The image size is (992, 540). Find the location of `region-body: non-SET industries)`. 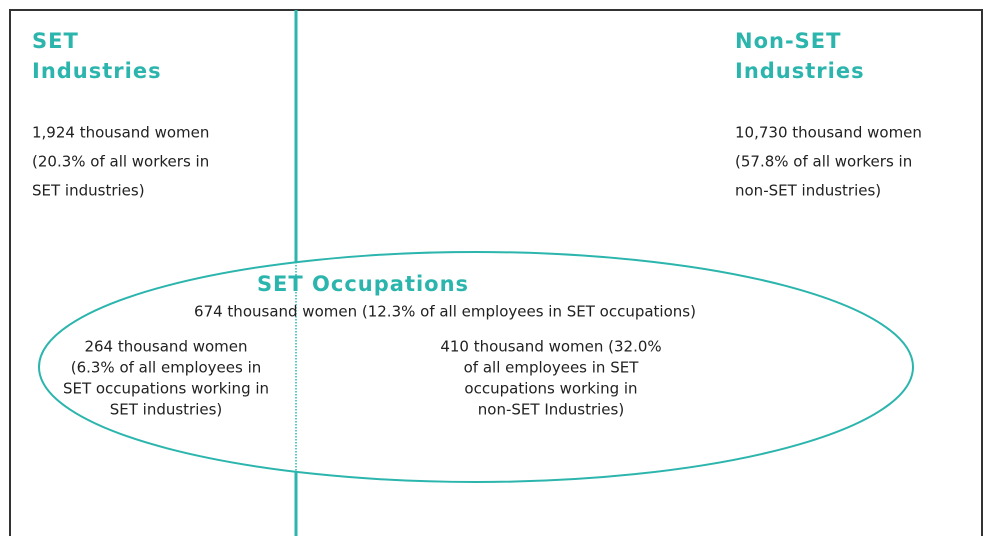

region-body: non-SET industries) is located at coordinates (808, 191).